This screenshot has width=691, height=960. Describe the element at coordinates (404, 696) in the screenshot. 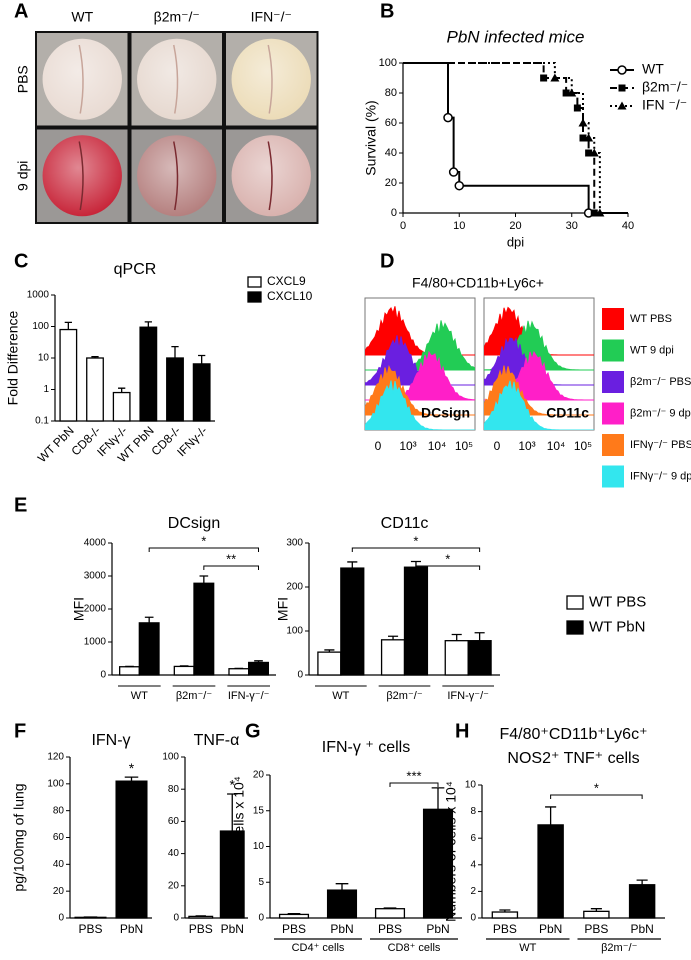

I see `x-tick-label: β2m⁻/⁻` at that location.